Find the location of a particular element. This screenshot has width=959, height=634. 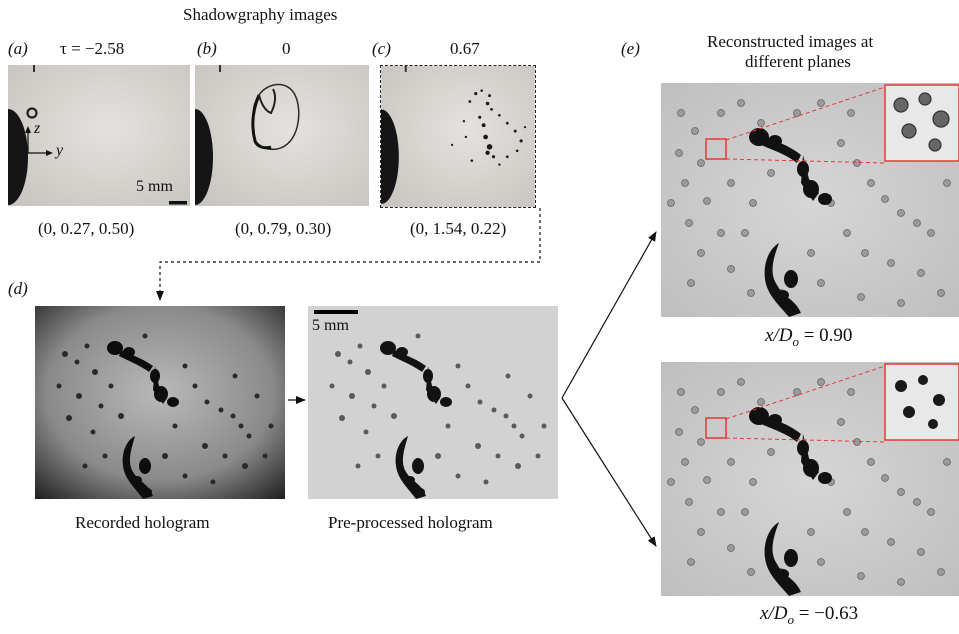

reconstructed-plane-1-image is located at coordinates (810, 200).